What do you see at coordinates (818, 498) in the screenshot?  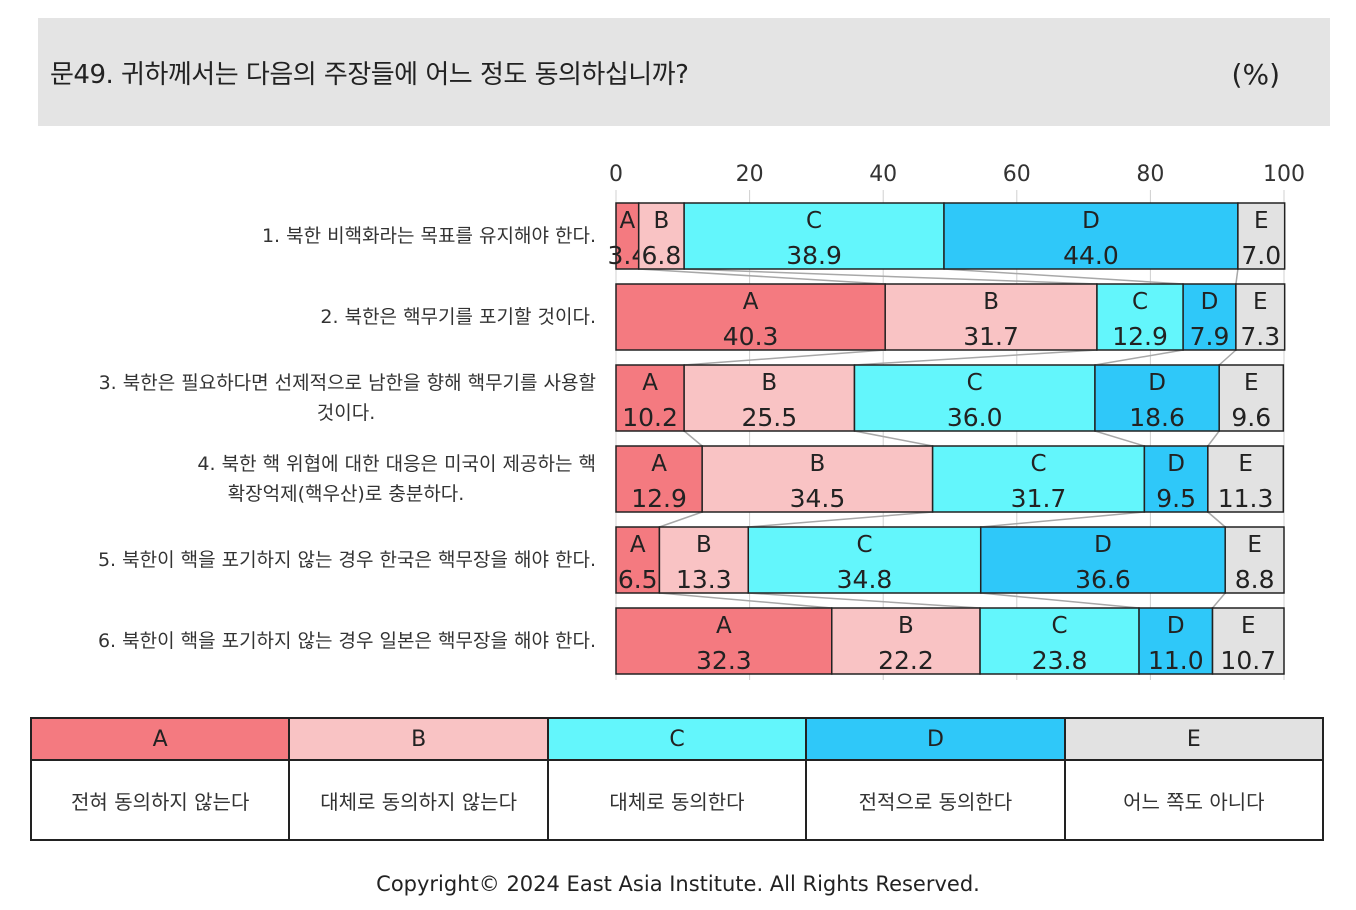 I see `segment-value-b: 34.5` at bounding box center [818, 498].